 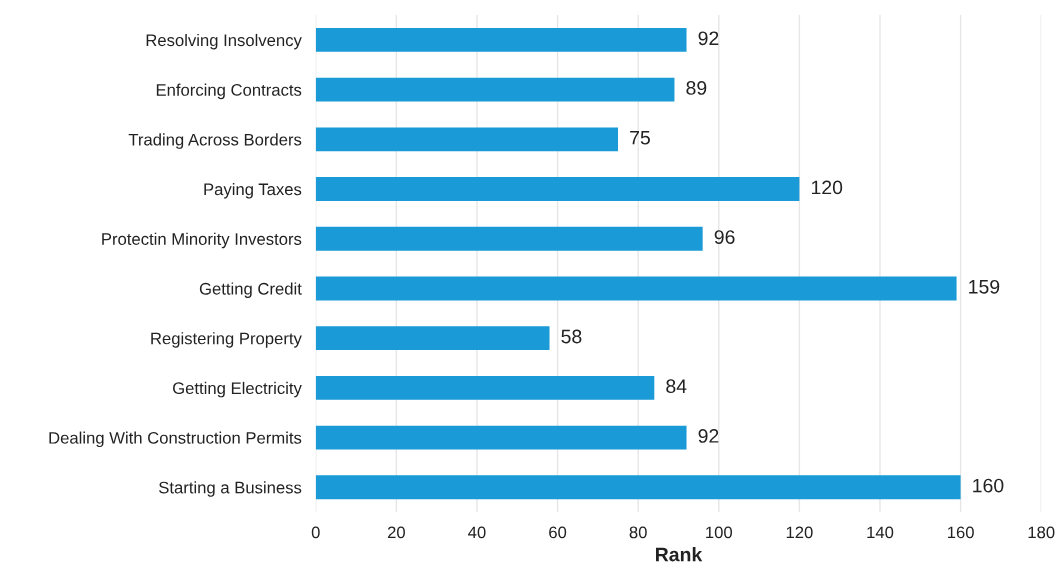 I want to click on y-tick-label: Enforcing Contracts, so click(x=229, y=91).